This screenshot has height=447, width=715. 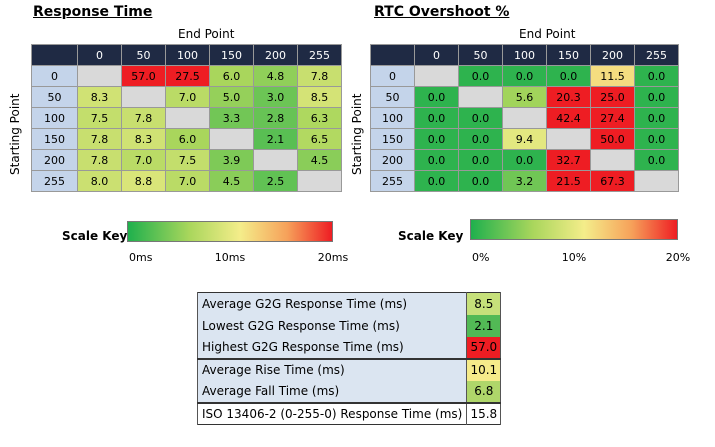 I want to click on summary-value: 57.0, so click(x=484, y=347).